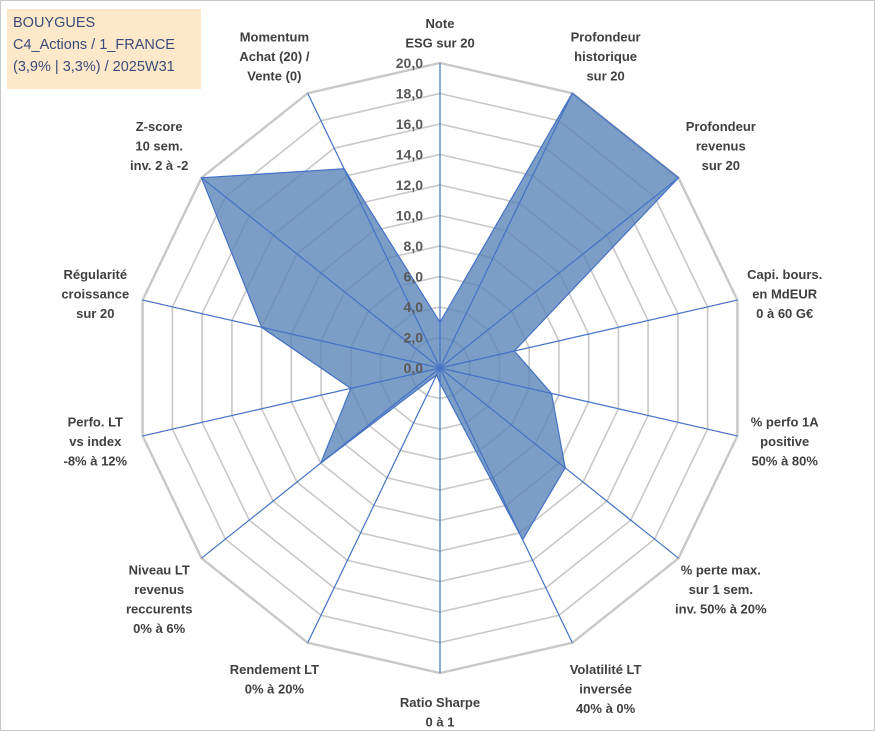 This screenshot has width=875, height=731. Describe the element at coordinates (95, 421) in the screenshot. I see `axis-label-line: Perfo. LT` at that location.